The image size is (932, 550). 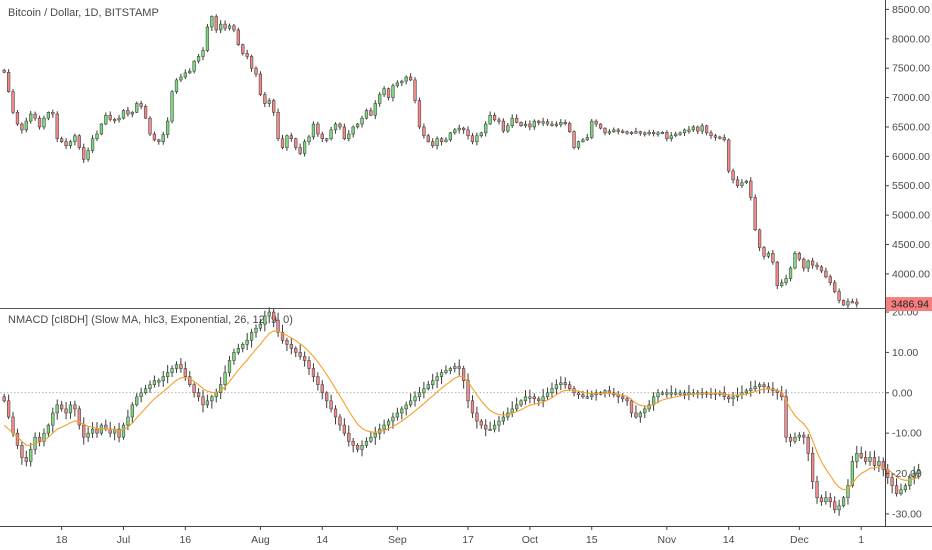 I want to click on price-y-tick-label: 4500.00, so click(x=911, y=245).